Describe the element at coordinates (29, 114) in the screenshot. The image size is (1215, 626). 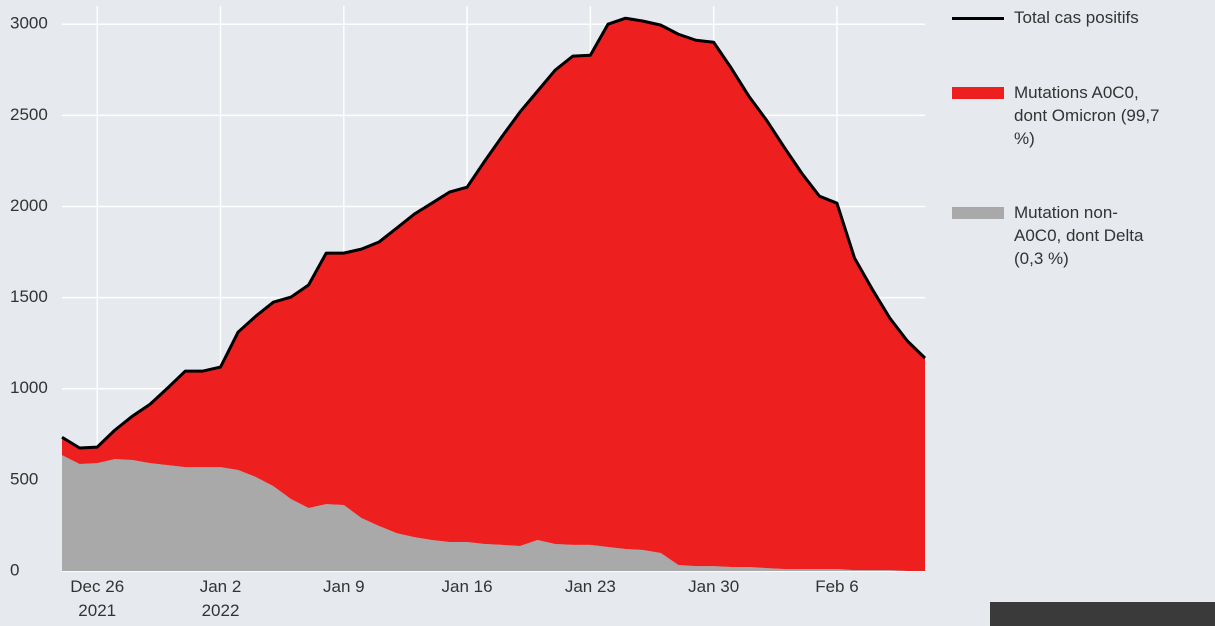
I see `y-tick-label: 2500` at that location.